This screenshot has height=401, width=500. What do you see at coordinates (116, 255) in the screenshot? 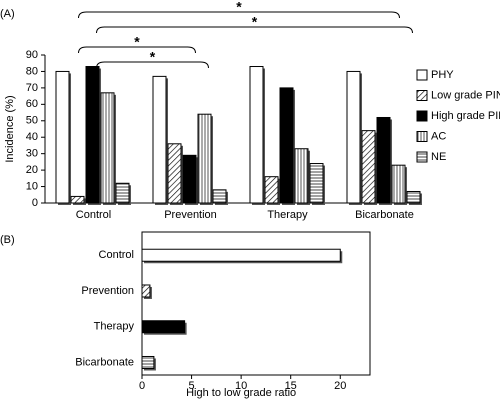
I see `y-tick-label: Control` at bounding box center [116, 255].